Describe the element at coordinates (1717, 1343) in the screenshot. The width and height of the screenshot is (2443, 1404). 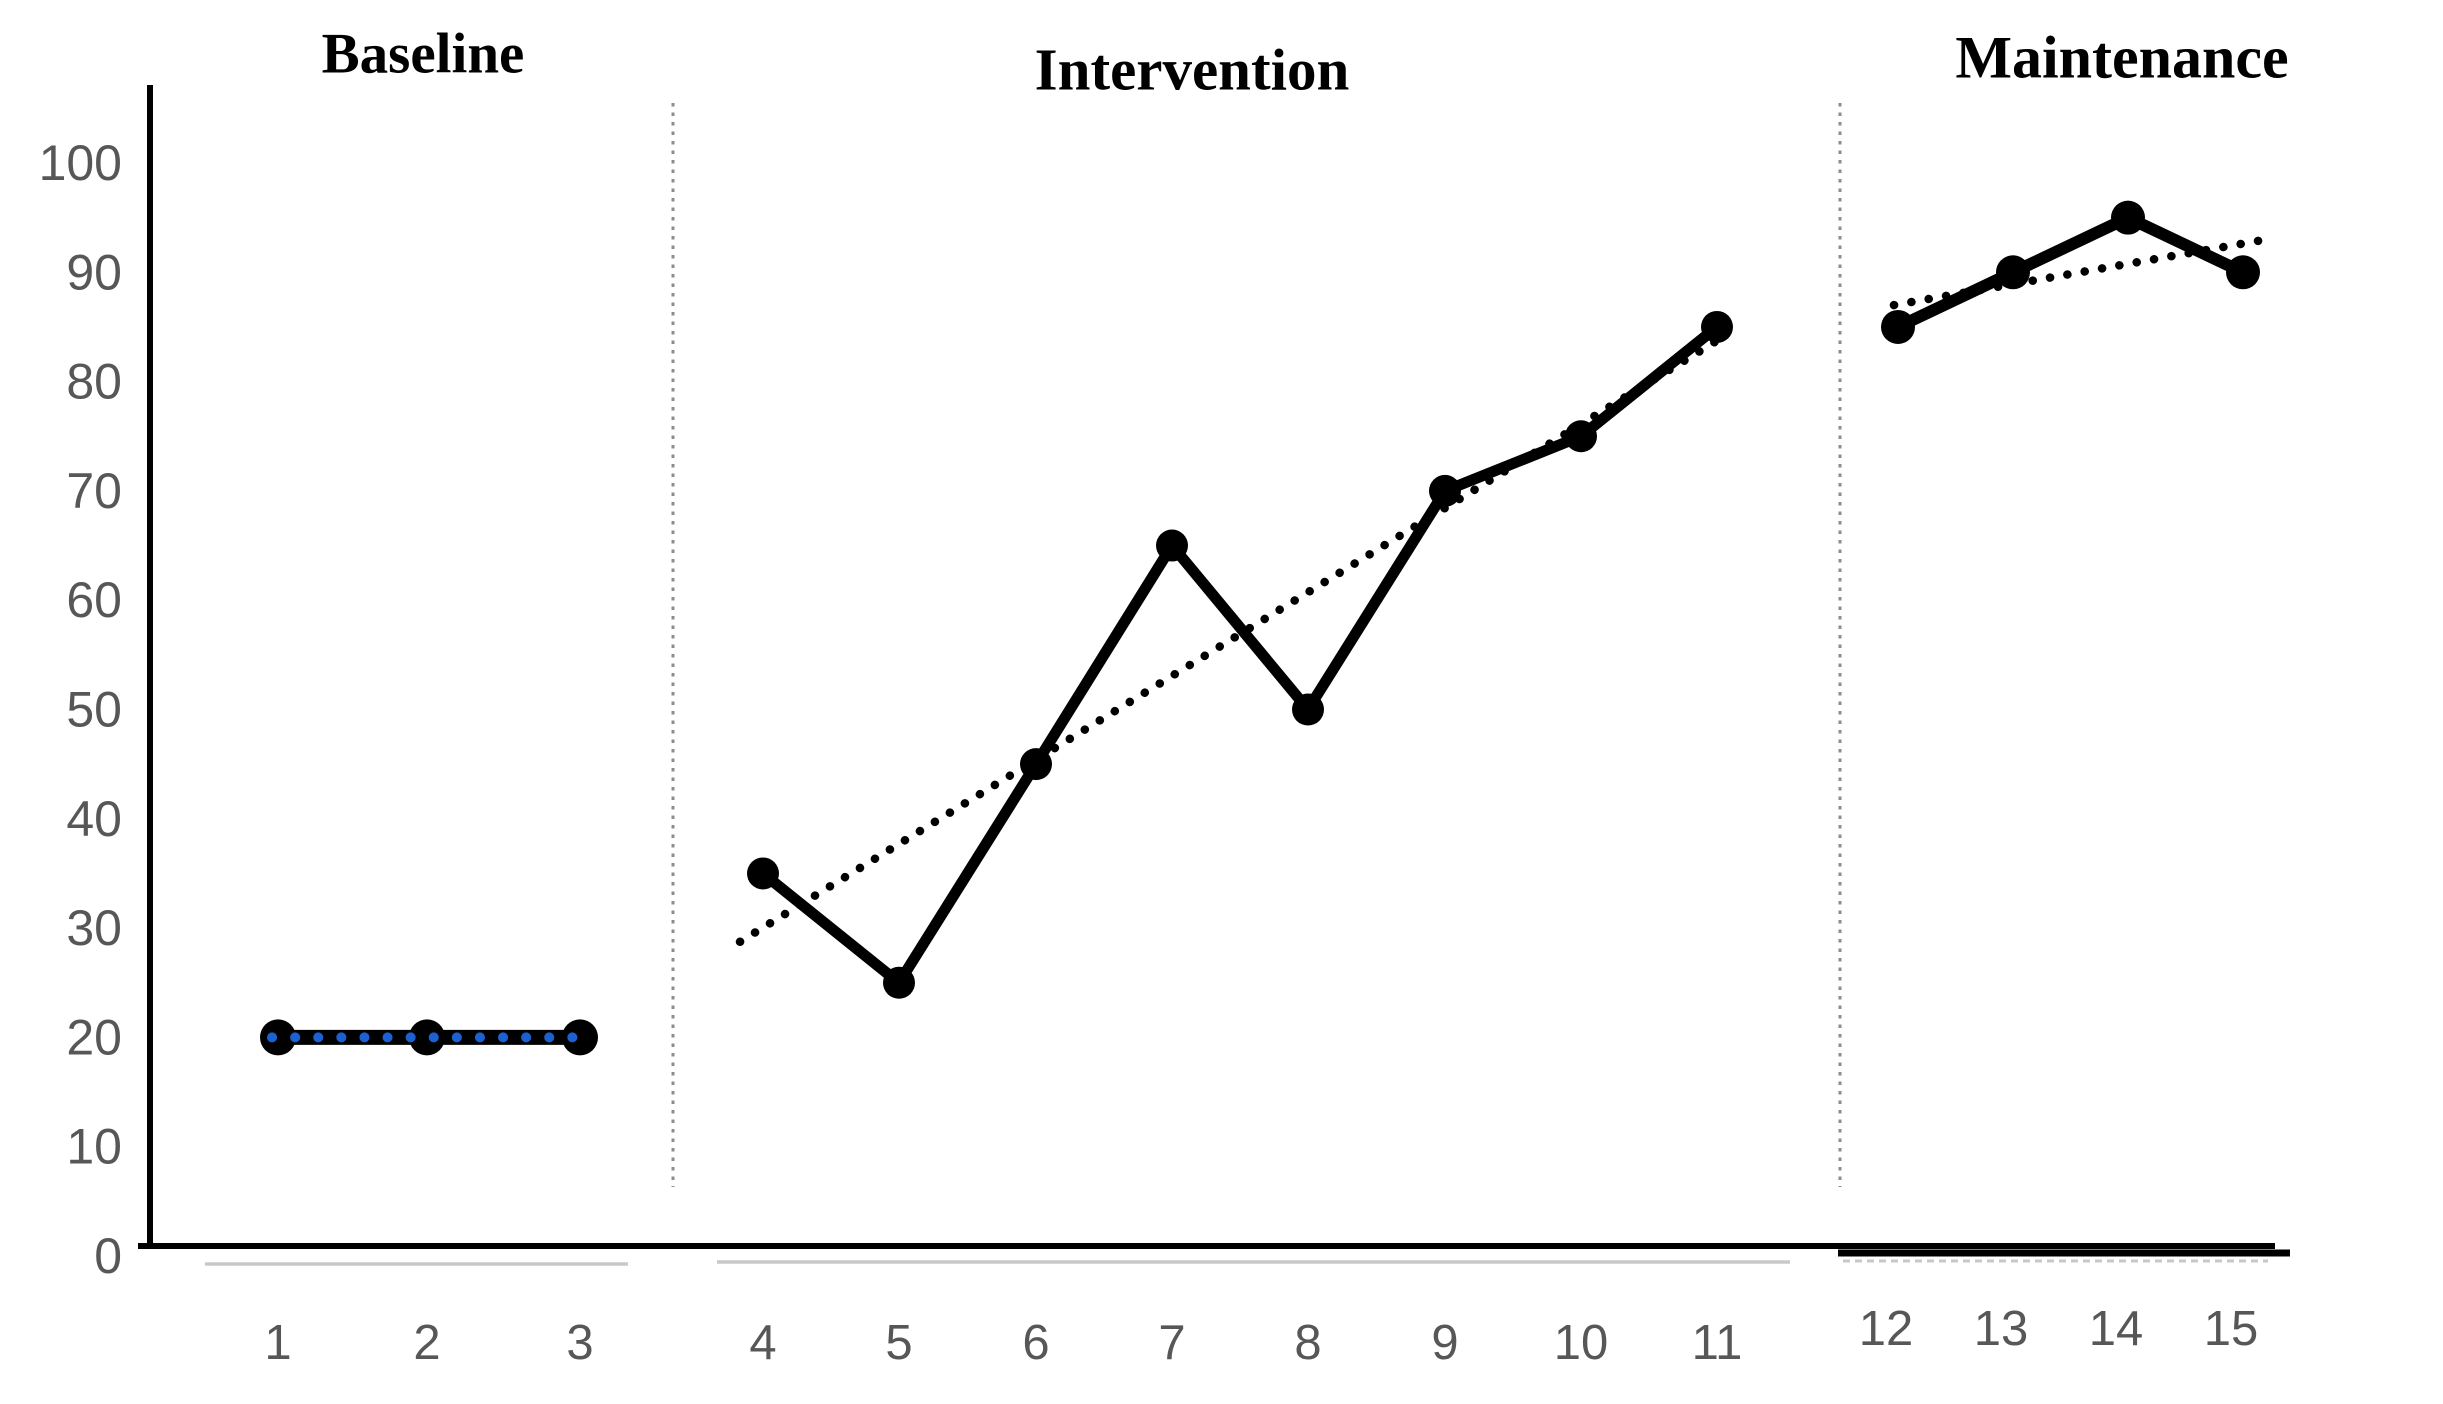
I see `x-session-label-11: 11` at that location.